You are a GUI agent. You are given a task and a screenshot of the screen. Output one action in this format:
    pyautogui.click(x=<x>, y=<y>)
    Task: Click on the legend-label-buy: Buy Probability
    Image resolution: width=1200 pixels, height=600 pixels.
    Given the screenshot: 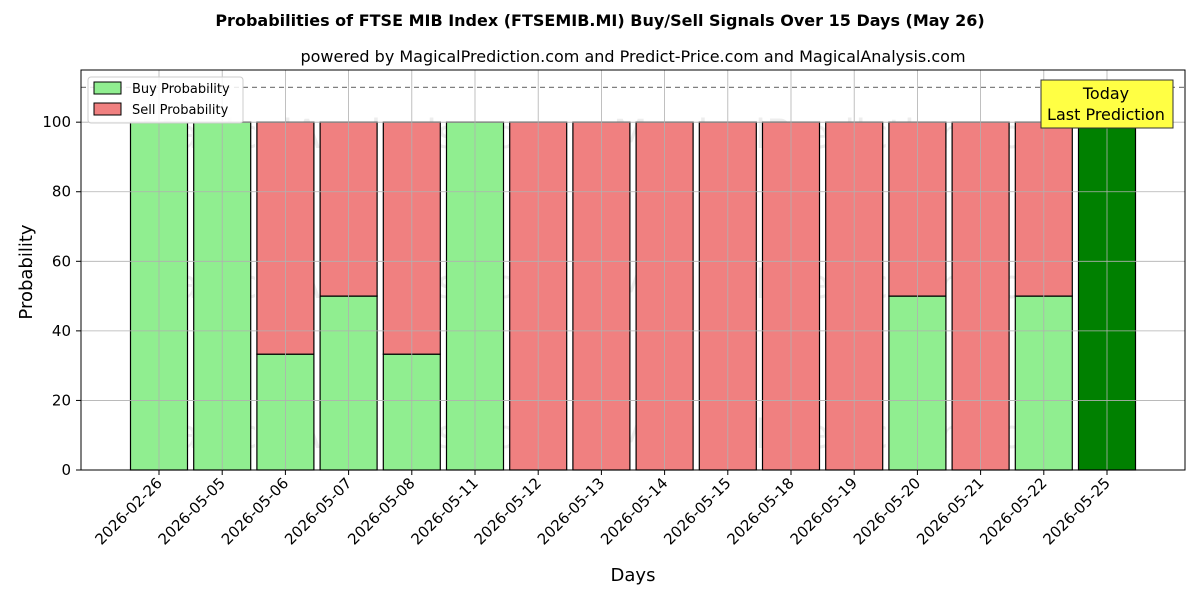 What is the action you would take?
    pyautogui.click(x=181, y=89)
    